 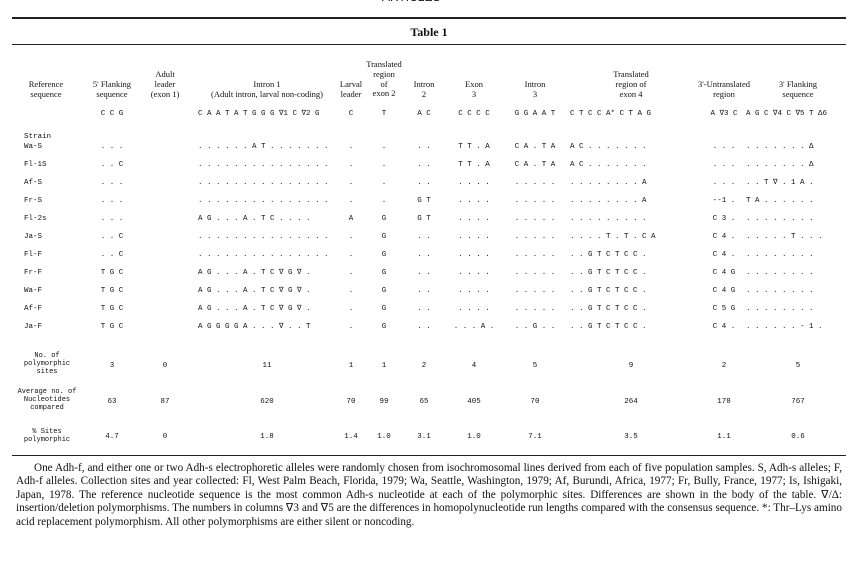 I want to click on strain: Ja-S, so click(x=33, y=237).